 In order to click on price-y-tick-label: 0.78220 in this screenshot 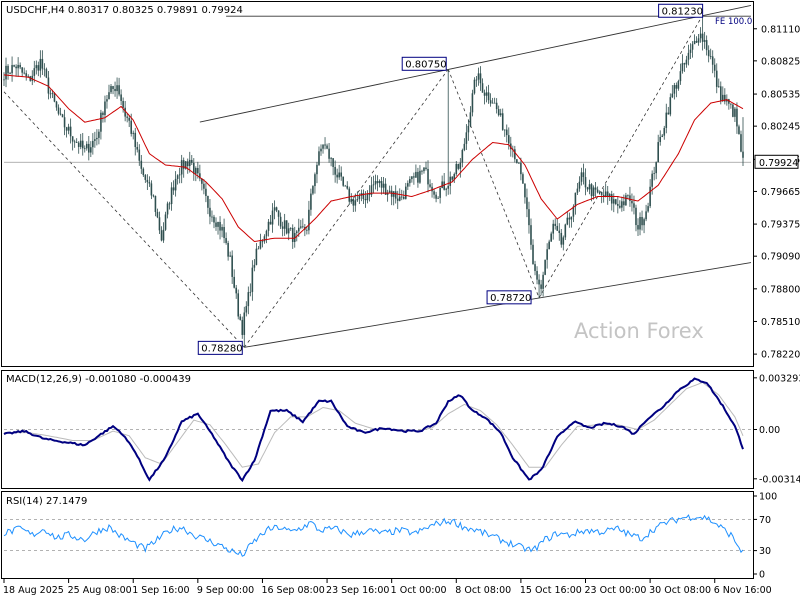, I will do `click(780, 355)`.